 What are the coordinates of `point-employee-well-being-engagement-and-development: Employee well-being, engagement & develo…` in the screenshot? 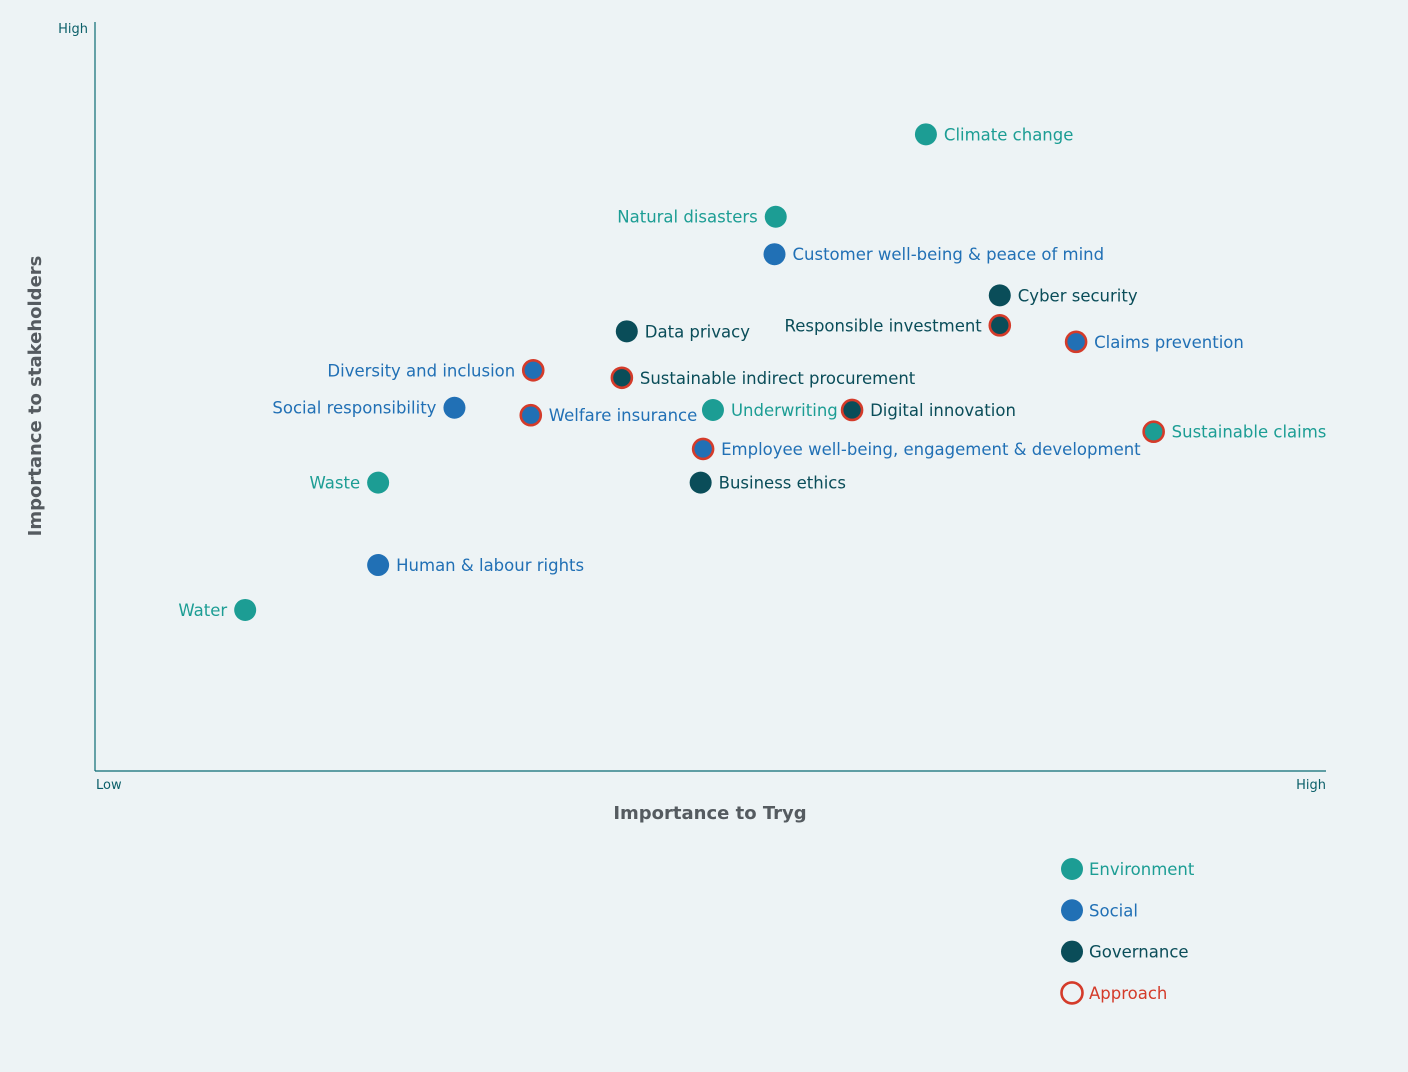 It's located at (916, 449).